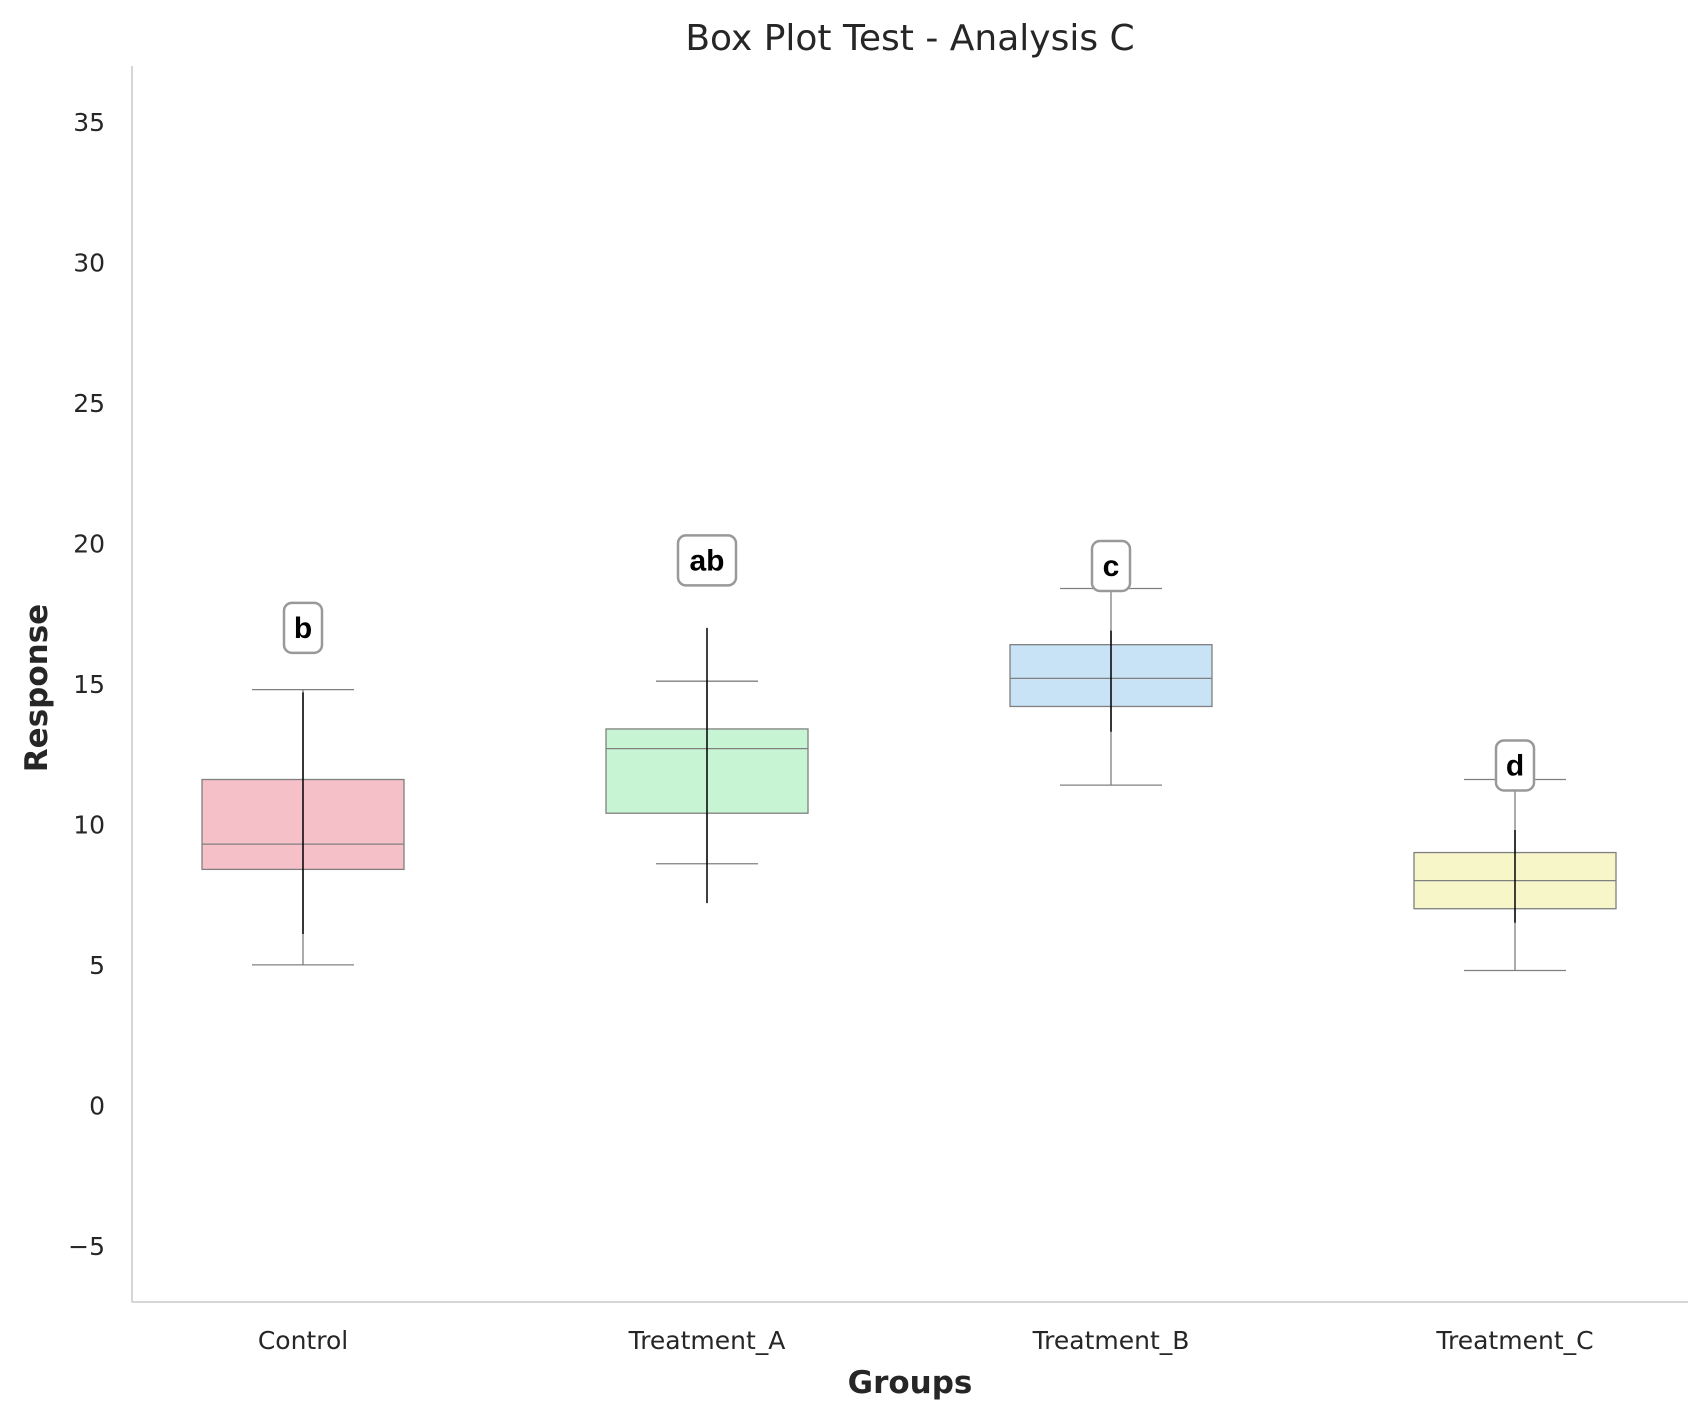 The height and width of the screenshot is (1417, 1701). Describe the element at coordinates (303, 783) in the screenshot. I see `box-group-control: b` at that location.